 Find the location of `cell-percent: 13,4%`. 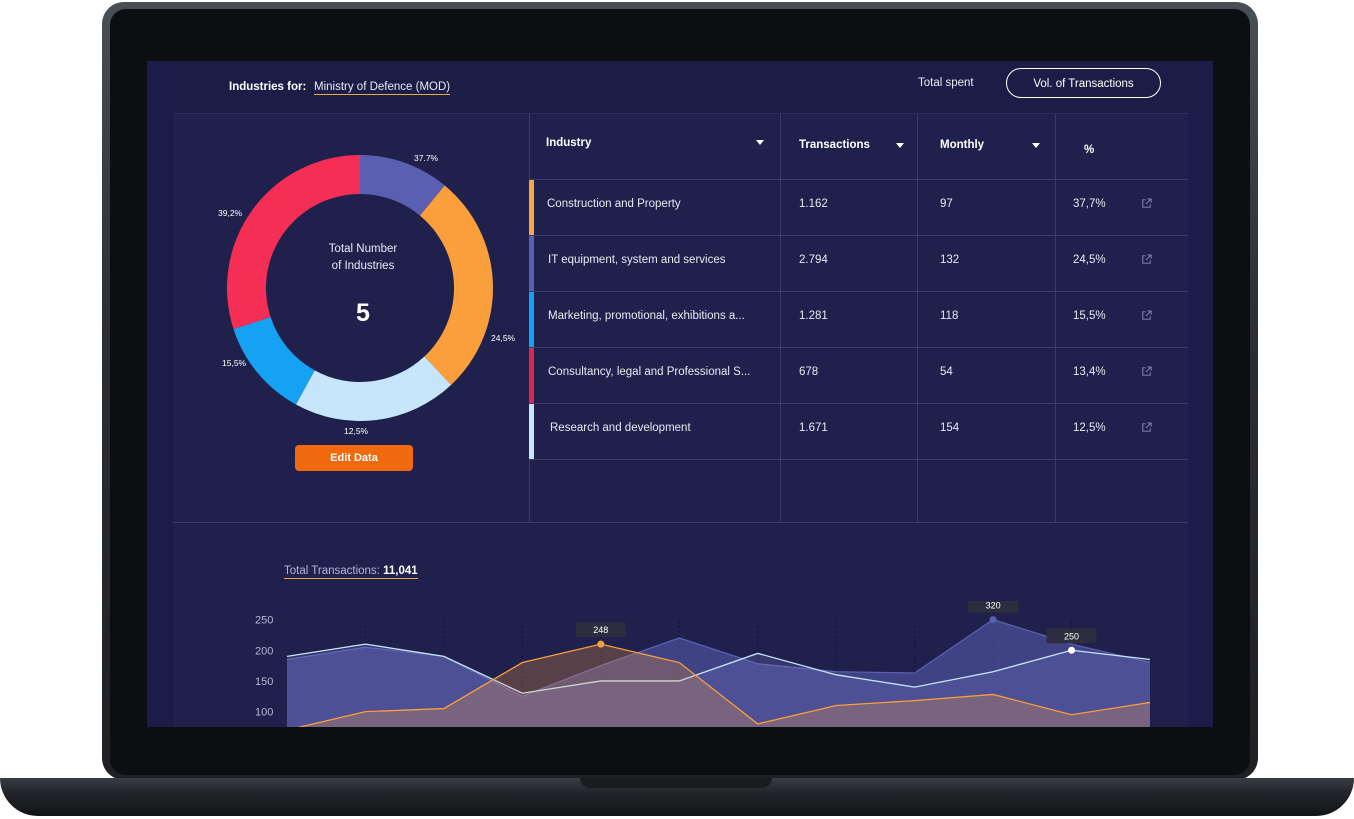

cell-percent: 13,4% is located at coordinates (1089, 372).